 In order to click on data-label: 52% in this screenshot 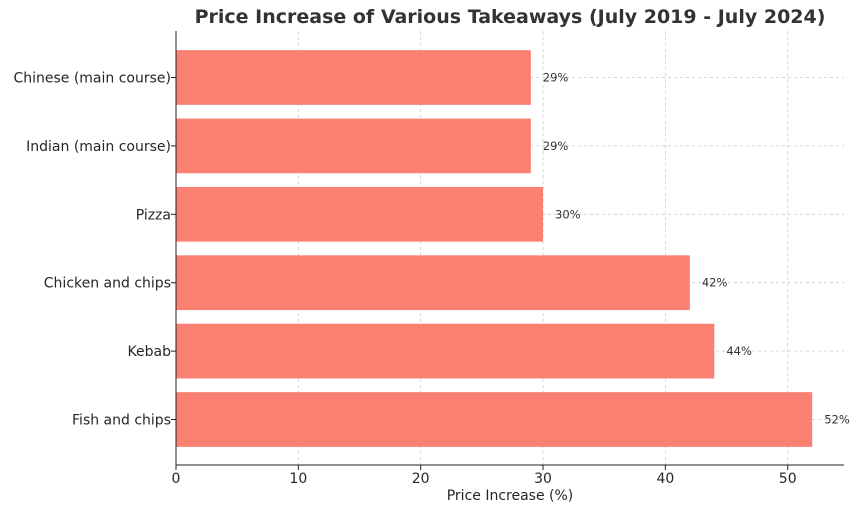, I will do `click(837, 420)`.